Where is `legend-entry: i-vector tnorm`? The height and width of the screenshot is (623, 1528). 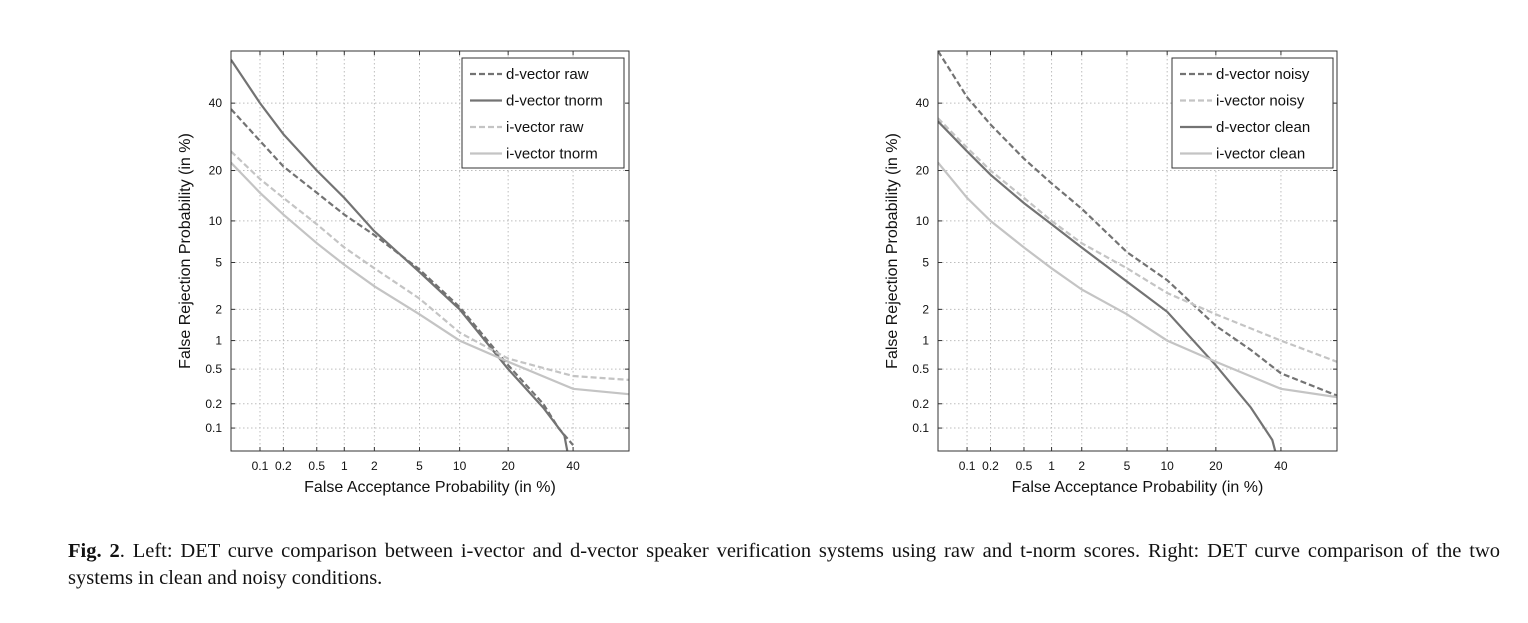 legend-entry: i-vector tnorm is located at coordinates (552, 154).